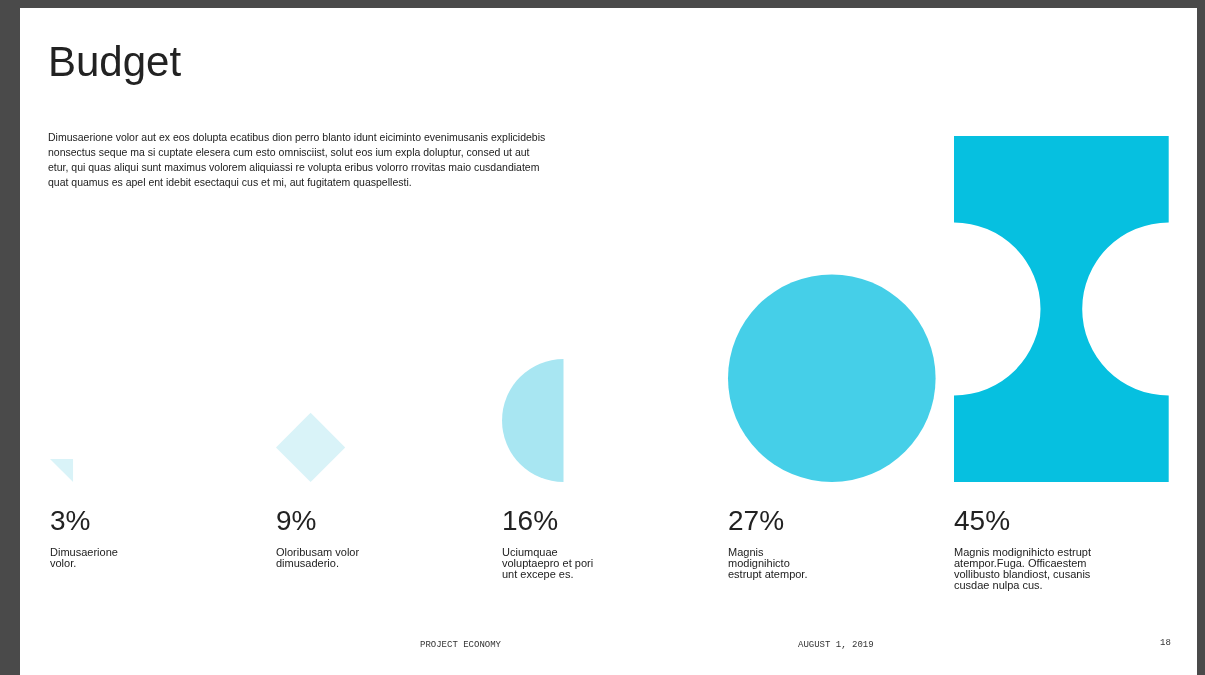 This screenshot has height=675, width=1205. Describe the element at coordinates (461, 645) in the screenshot. I see `text: PROJECT ECONOMY` at that location.